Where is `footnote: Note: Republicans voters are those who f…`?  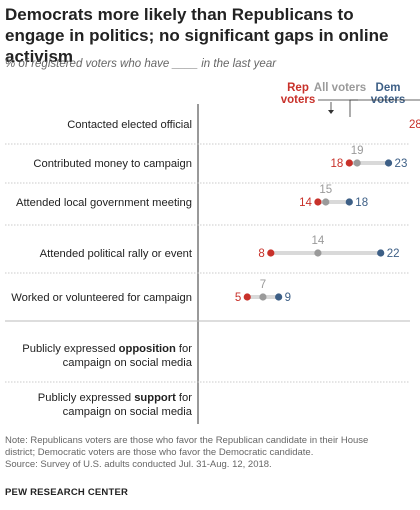
footnote: Note: Republicans voters are those who f… is located at coordinates (210, 453).